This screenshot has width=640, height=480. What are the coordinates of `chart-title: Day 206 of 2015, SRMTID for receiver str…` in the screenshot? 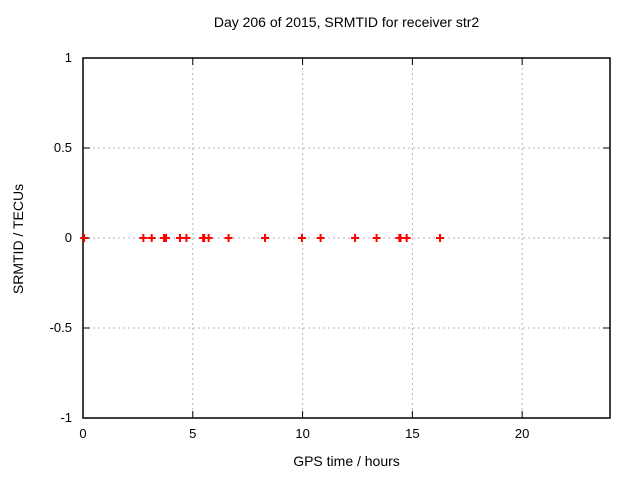 It's located at (346, 22).